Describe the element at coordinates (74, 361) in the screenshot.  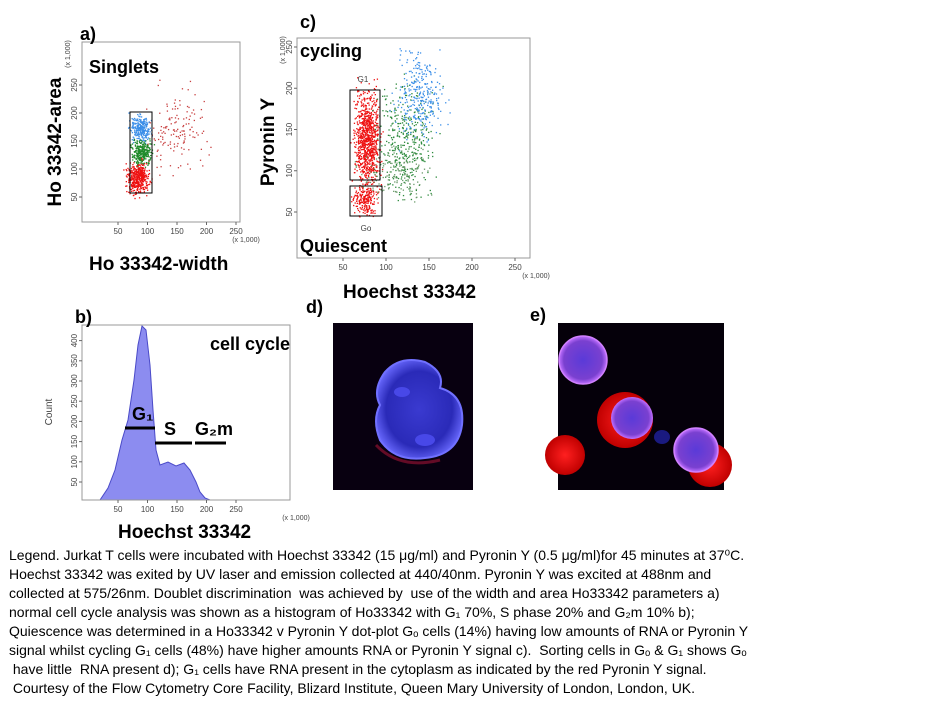
I see `y-tick-label: 350` at that location.